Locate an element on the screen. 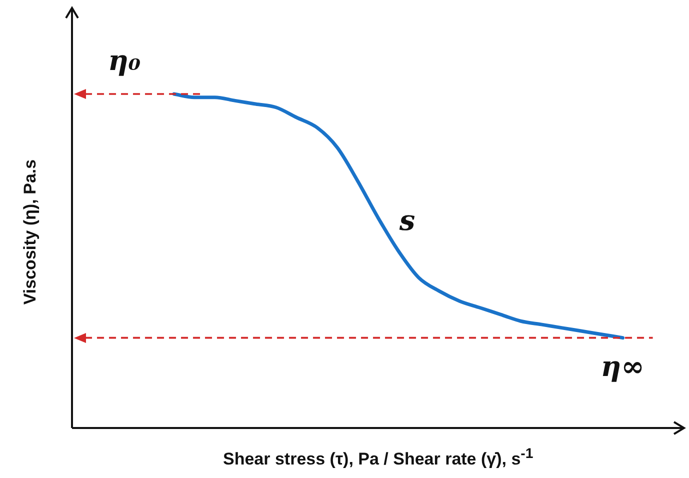 This screenshot has width=689, height=478. y-axis-title: Viscosity (η), Pa.s is located at coordinates (30, 232).